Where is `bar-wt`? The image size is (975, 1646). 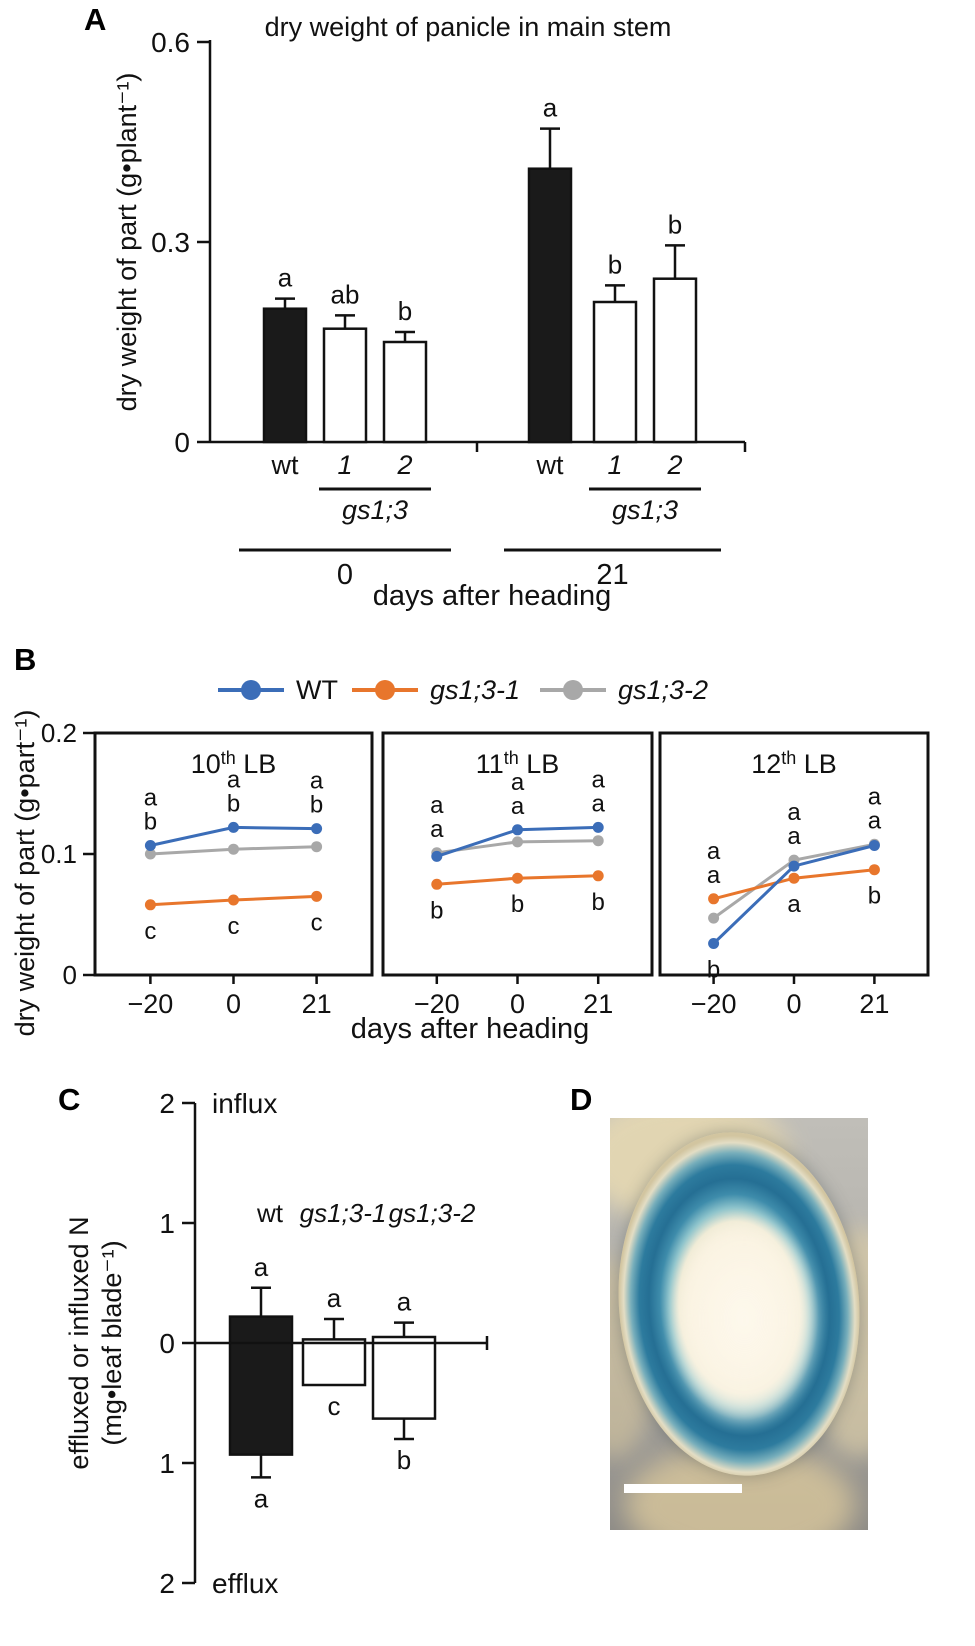 bar-wt is located at coordinates (261, 1385).